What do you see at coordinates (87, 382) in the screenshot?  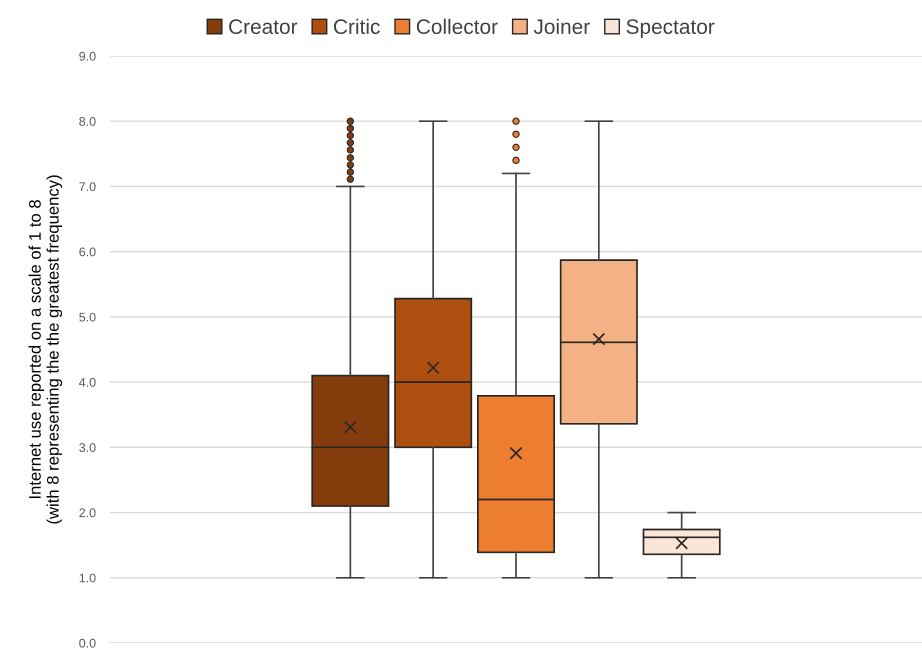 I see `y-tick-label: 4.0` at bounding box center [87, 382].